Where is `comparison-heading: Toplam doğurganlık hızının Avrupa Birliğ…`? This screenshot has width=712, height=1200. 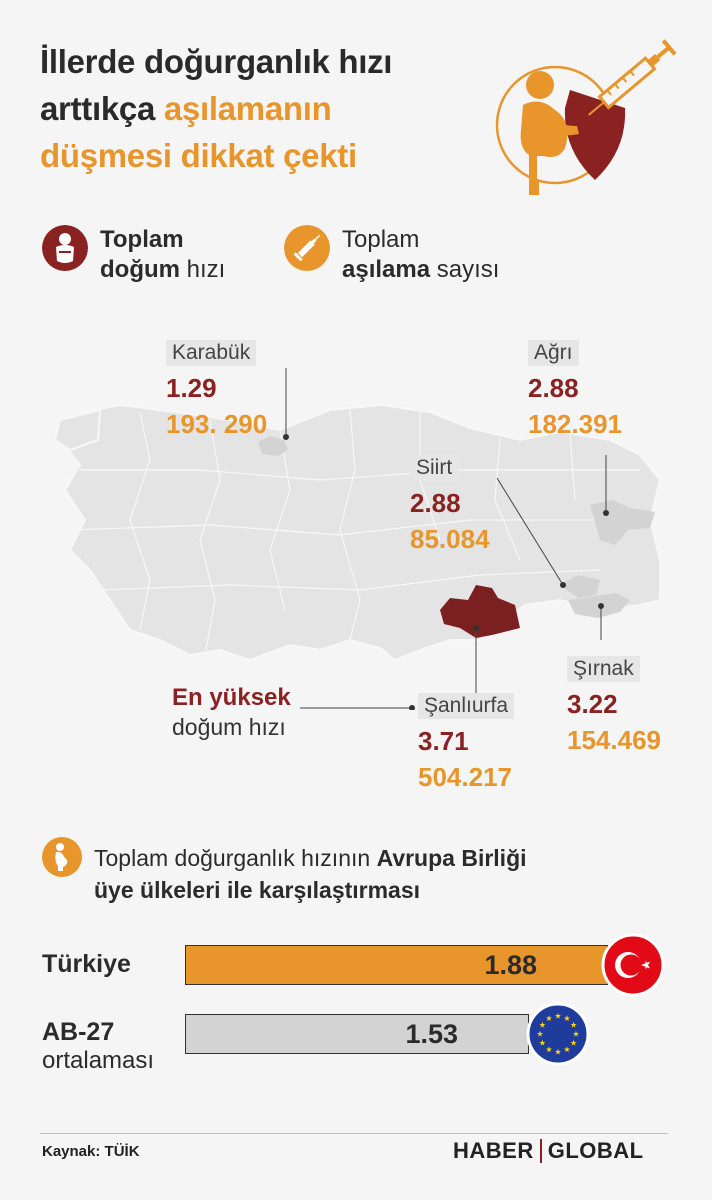 comparison-heading: Toplam doğurganlık hızının Avrupa Birliğ… is located at coordinates (389, 874).